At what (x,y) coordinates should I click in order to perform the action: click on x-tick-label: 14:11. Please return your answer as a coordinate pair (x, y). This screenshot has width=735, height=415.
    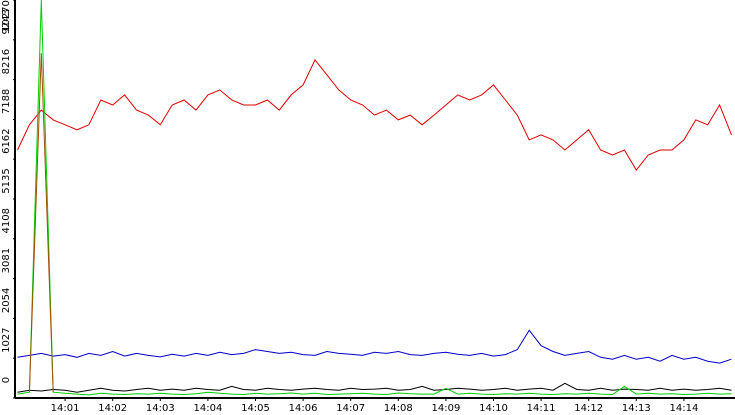
    Looking at the image, I should click on (541, 408).